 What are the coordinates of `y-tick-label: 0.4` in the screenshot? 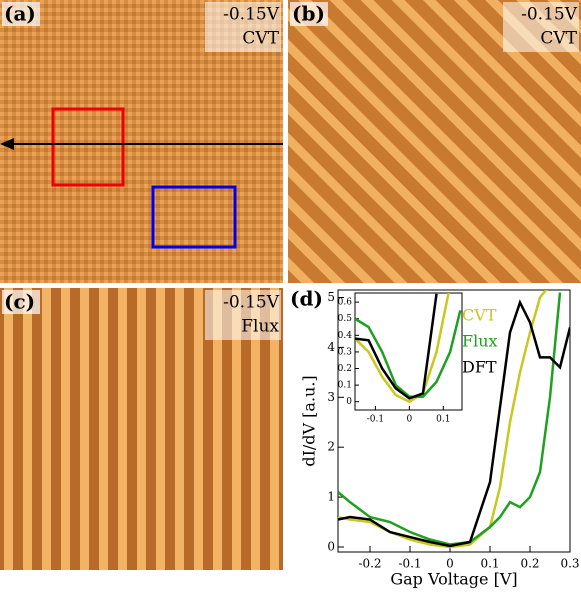 It's located at (345, 336).